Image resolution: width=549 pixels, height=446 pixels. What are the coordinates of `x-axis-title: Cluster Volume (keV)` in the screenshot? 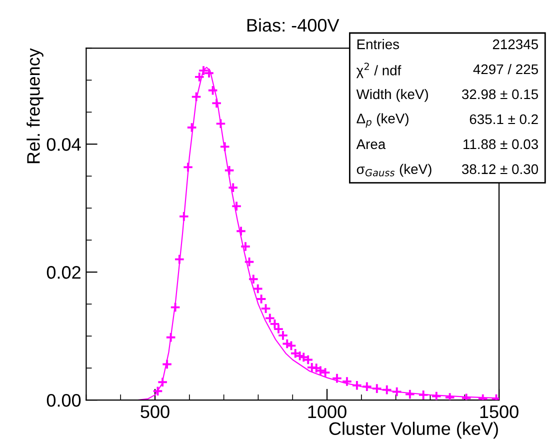 It's located at (413, 430).